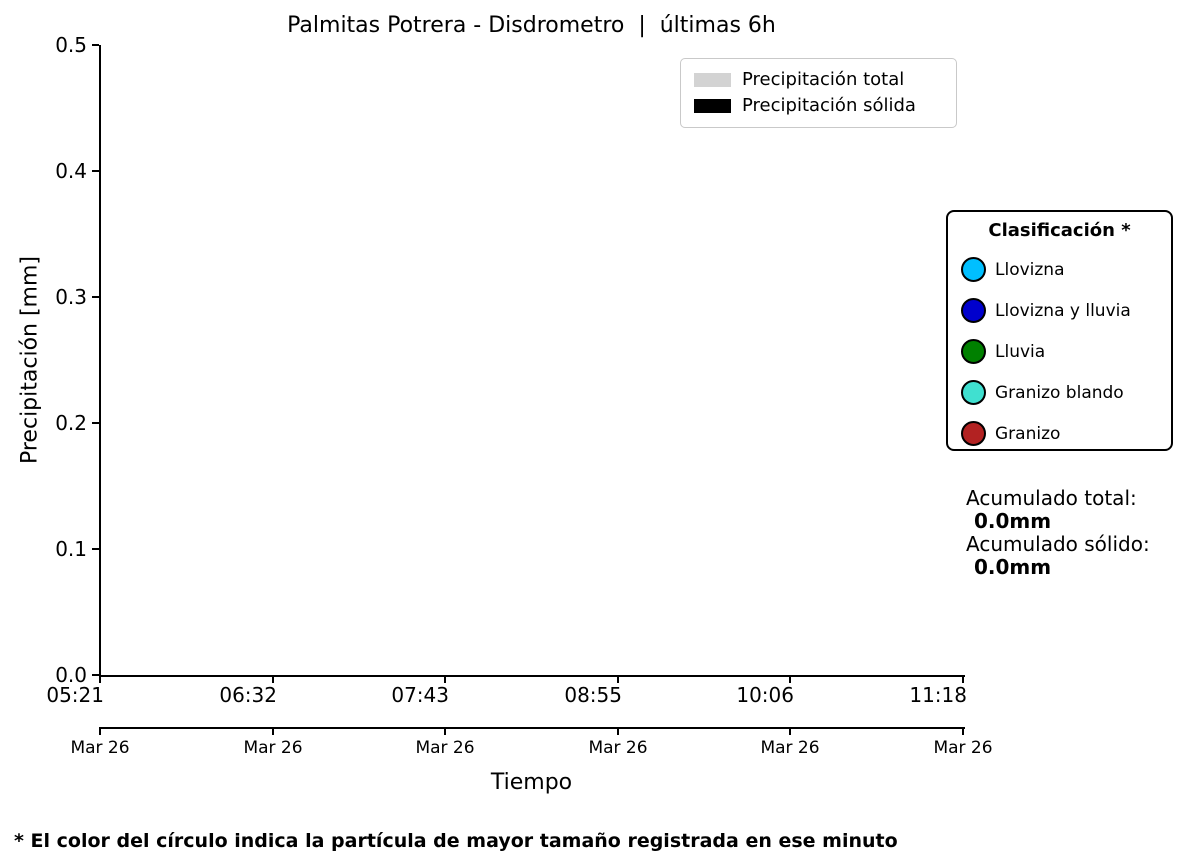 This screenshot has width=1178, height=868. I want to click on legend-item-solid: Precipitación sólida, so click(818, 106).